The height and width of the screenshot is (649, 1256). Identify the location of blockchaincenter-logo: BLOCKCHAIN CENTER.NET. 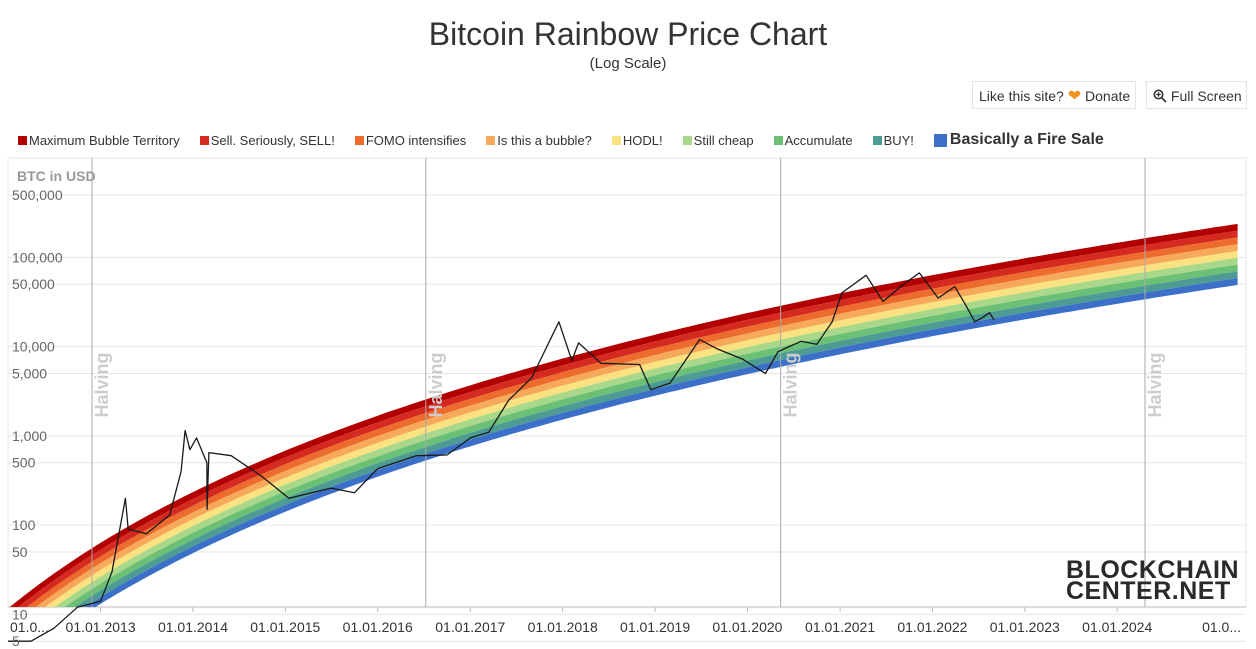
(1153, 580).